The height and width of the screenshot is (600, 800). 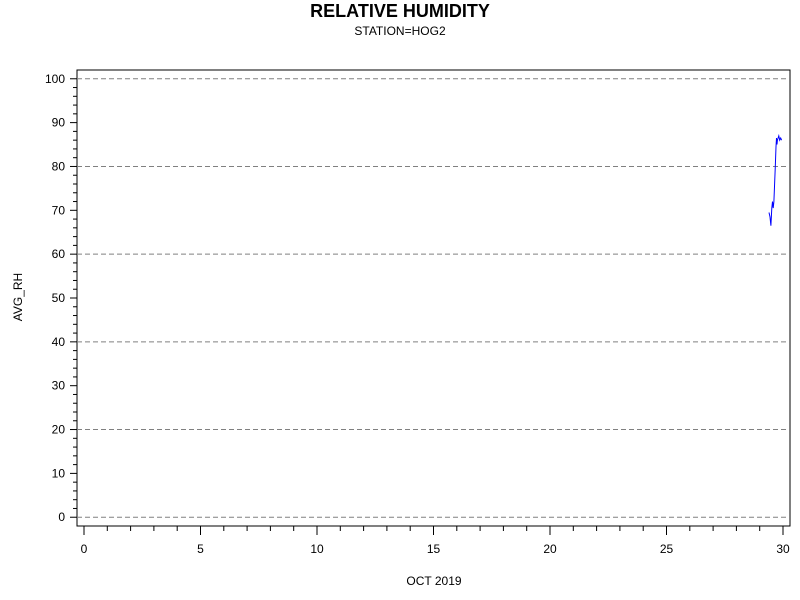 I want to click on x-tick-label: 20, so click(x=550, y=549).